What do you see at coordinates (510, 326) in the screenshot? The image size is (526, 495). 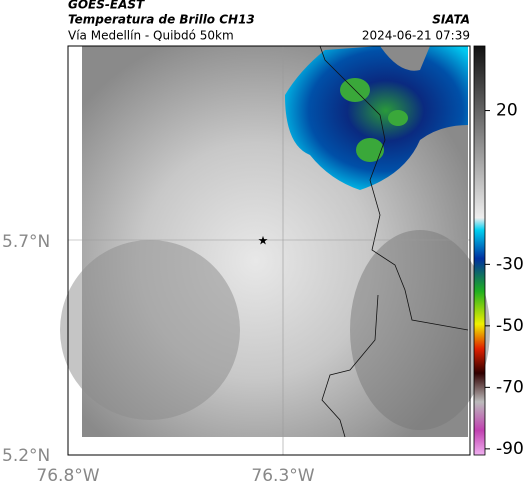 I see `colorbar-tick-label: -50` at bounding box center [510, 326].